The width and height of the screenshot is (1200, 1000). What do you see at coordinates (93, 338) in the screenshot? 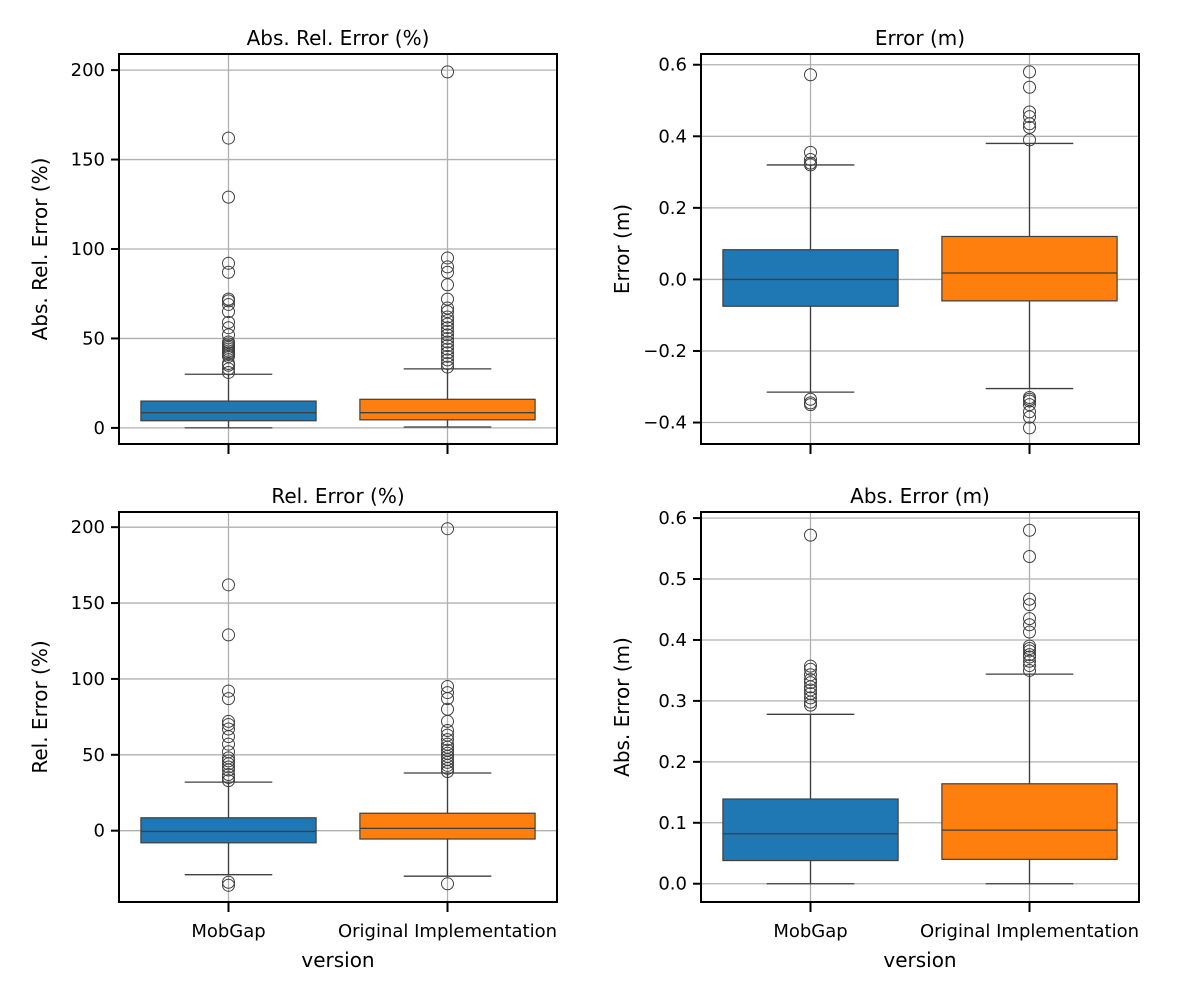
I see `y-tick-label: 50` at bounding box center [93, 338].